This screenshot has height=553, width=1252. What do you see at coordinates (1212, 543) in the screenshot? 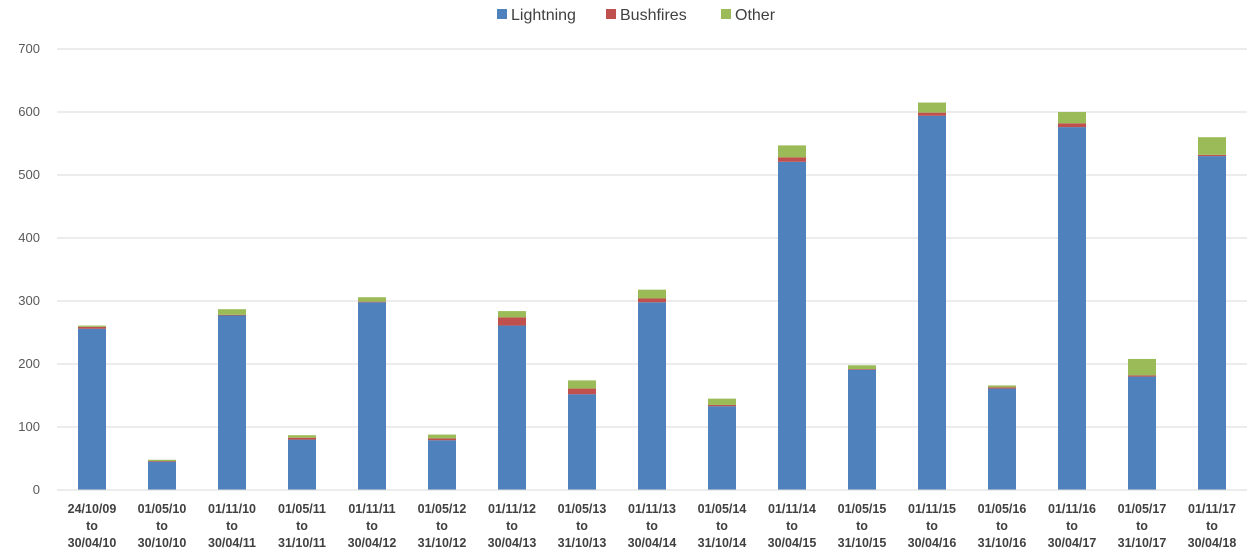
I see `x-category-label-16-line-2: 30/04/18` at bounding box center [1212, 543].